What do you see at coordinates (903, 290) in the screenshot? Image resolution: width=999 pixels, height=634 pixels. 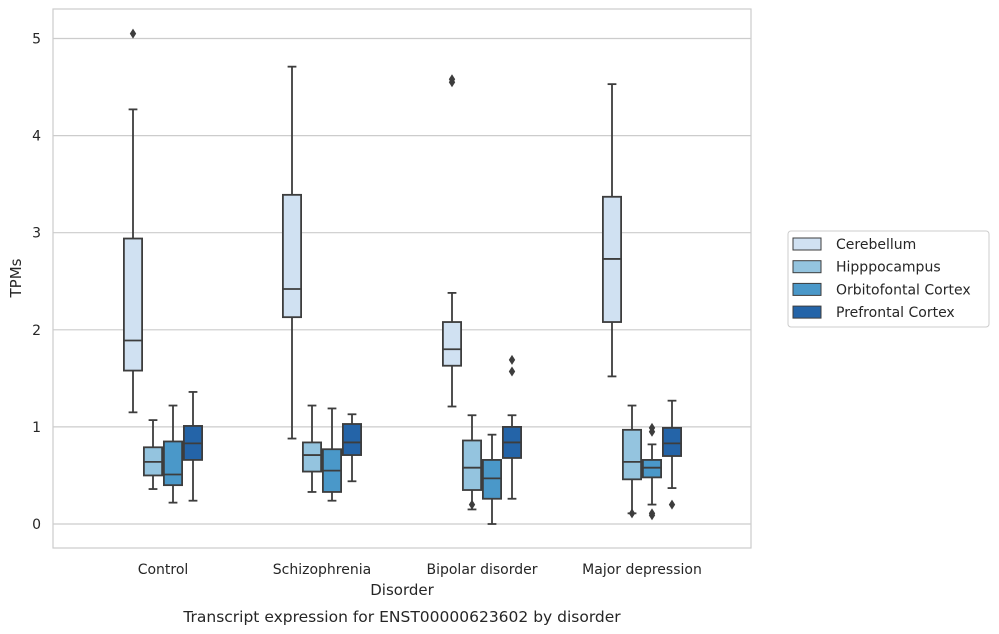 I see `legend-label: Orbitofontal Cortex` at bounding box center [903, 290].